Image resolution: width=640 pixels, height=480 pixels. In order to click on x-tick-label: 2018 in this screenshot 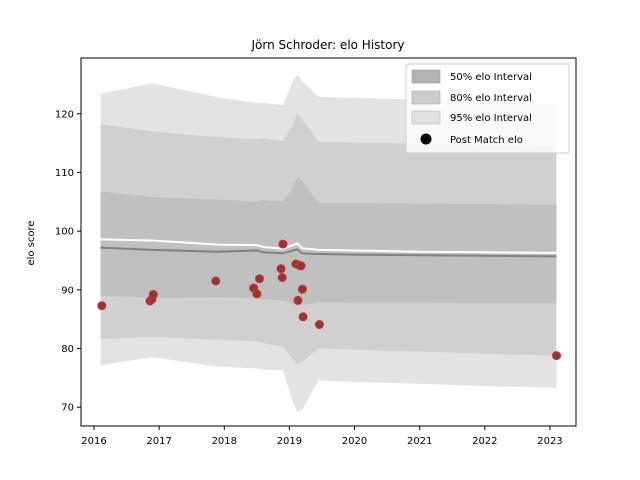, I will do `click(224, 441)`.